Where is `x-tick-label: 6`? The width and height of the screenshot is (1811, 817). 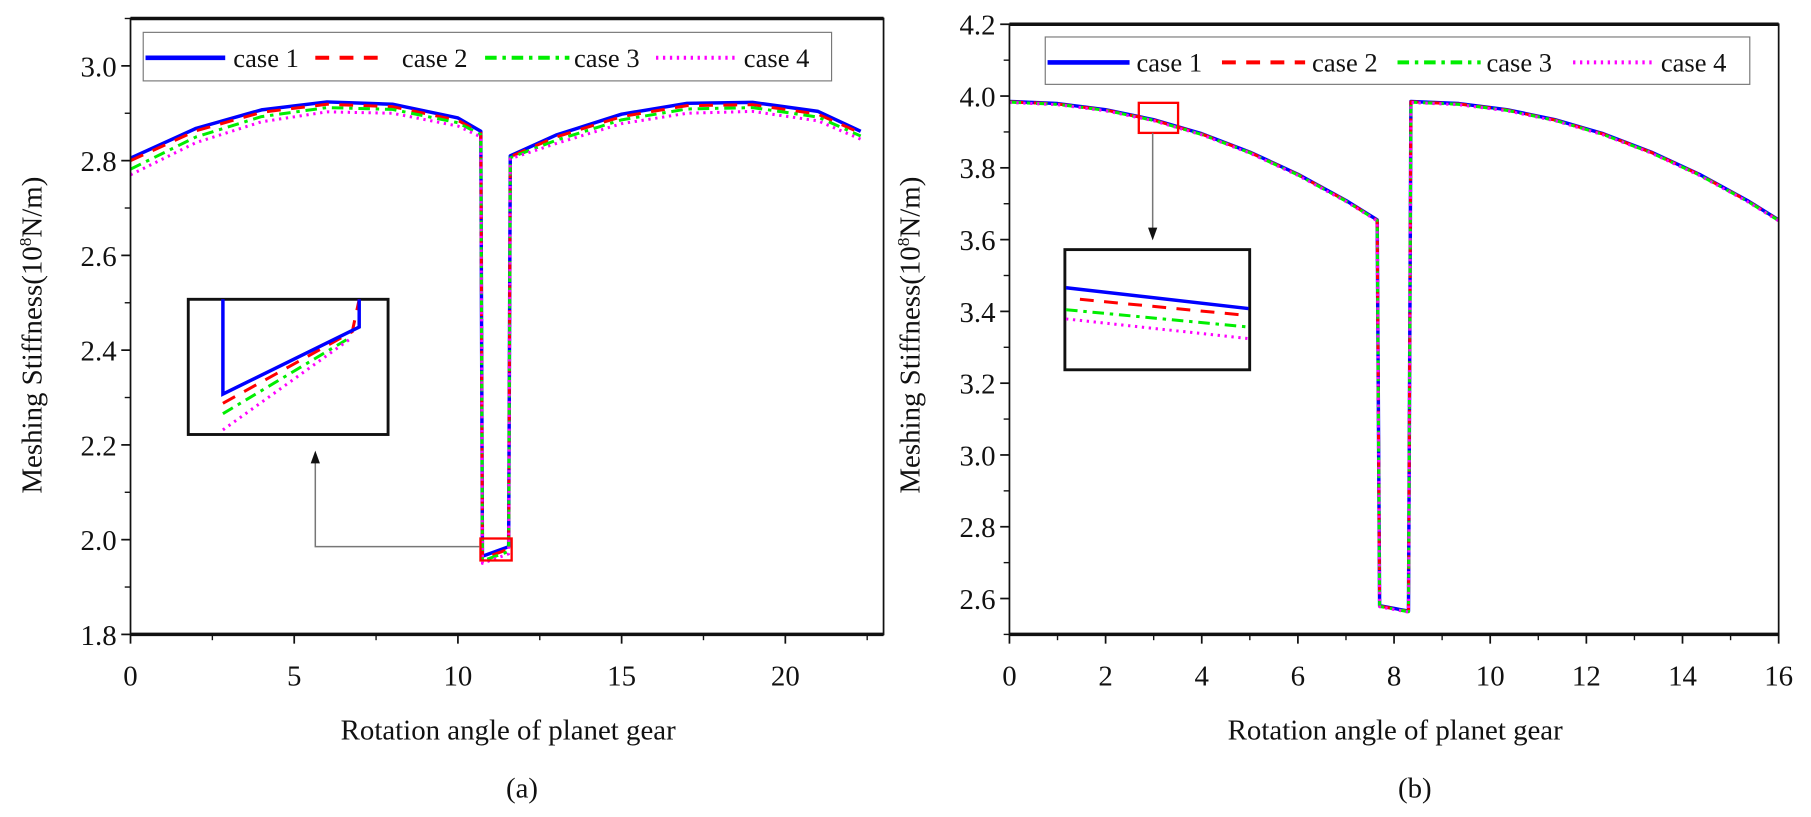
x-tick-label: 6 is located at coordinates (1298, 676).